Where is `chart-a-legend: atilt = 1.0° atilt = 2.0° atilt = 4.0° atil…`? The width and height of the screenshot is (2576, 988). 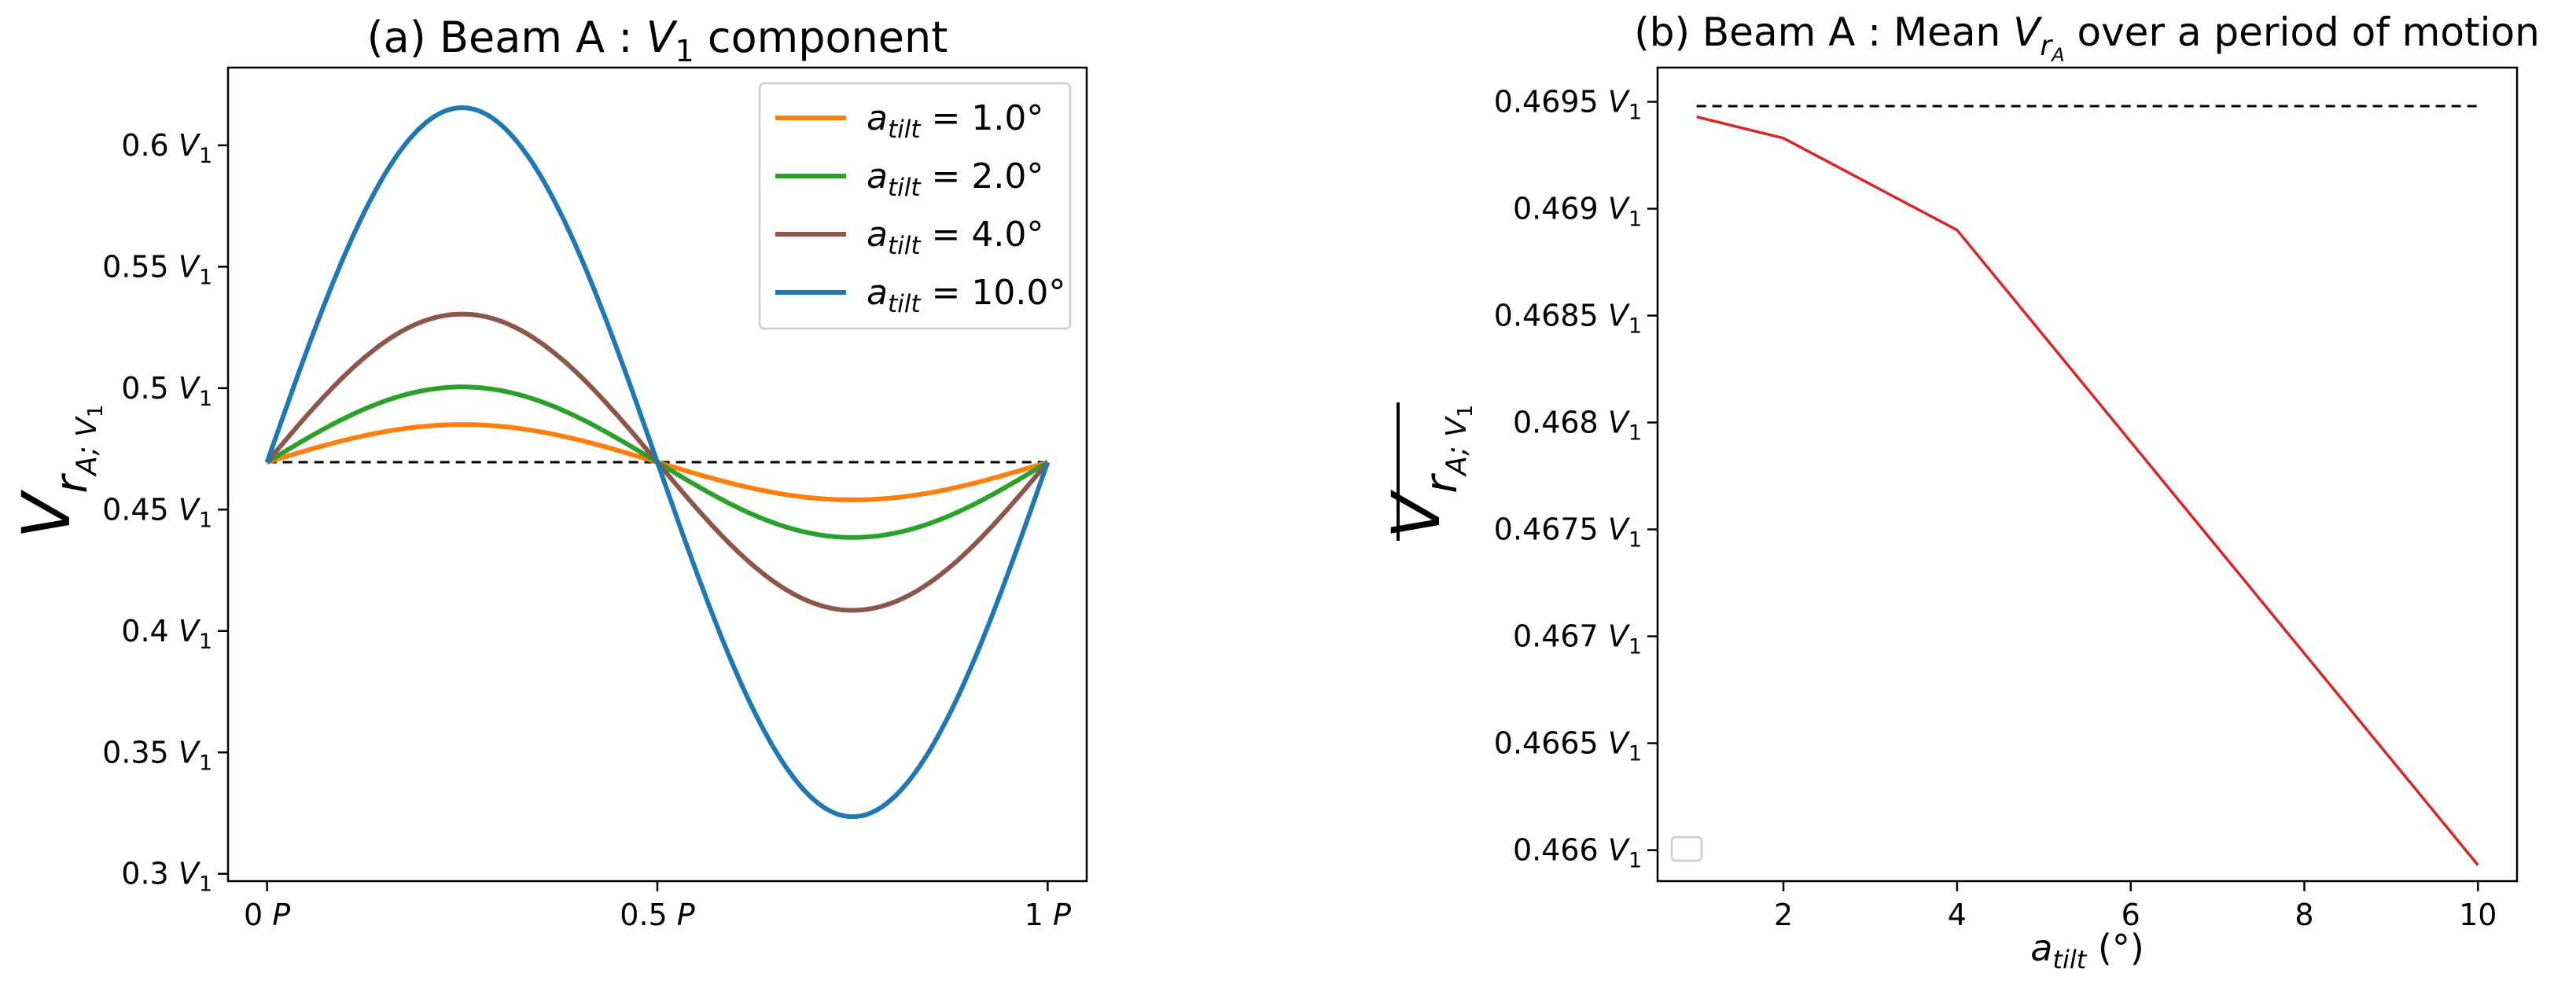 chart-a-legend: atilt = 1.0° atilt = 2.0° atilt = 4.0° atil… is located at coordinates (915, 206).